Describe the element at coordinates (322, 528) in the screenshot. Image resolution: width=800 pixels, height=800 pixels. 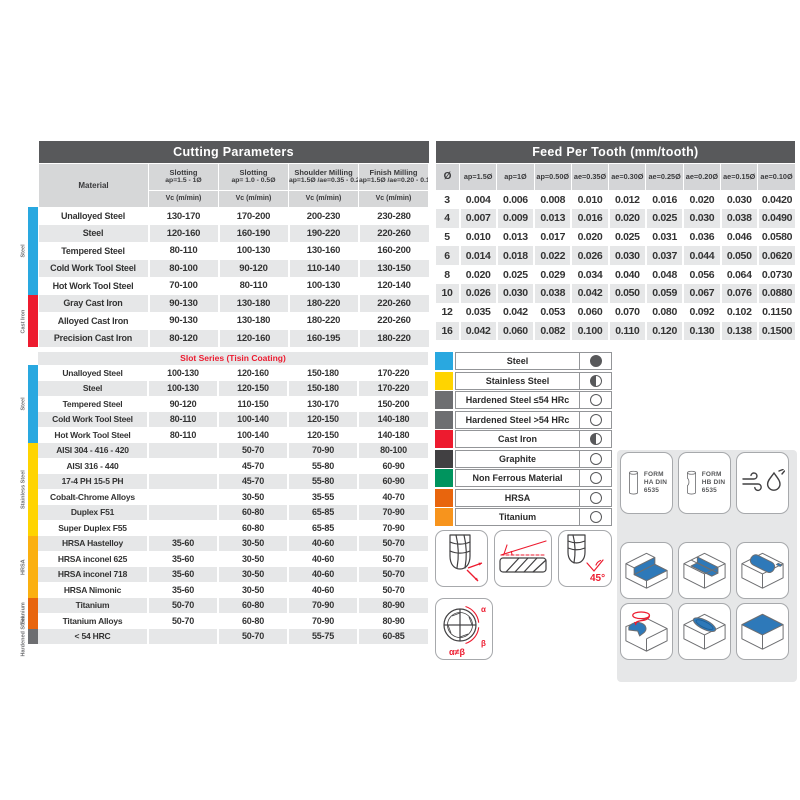
I see `value-cell: 65-85` at that location.